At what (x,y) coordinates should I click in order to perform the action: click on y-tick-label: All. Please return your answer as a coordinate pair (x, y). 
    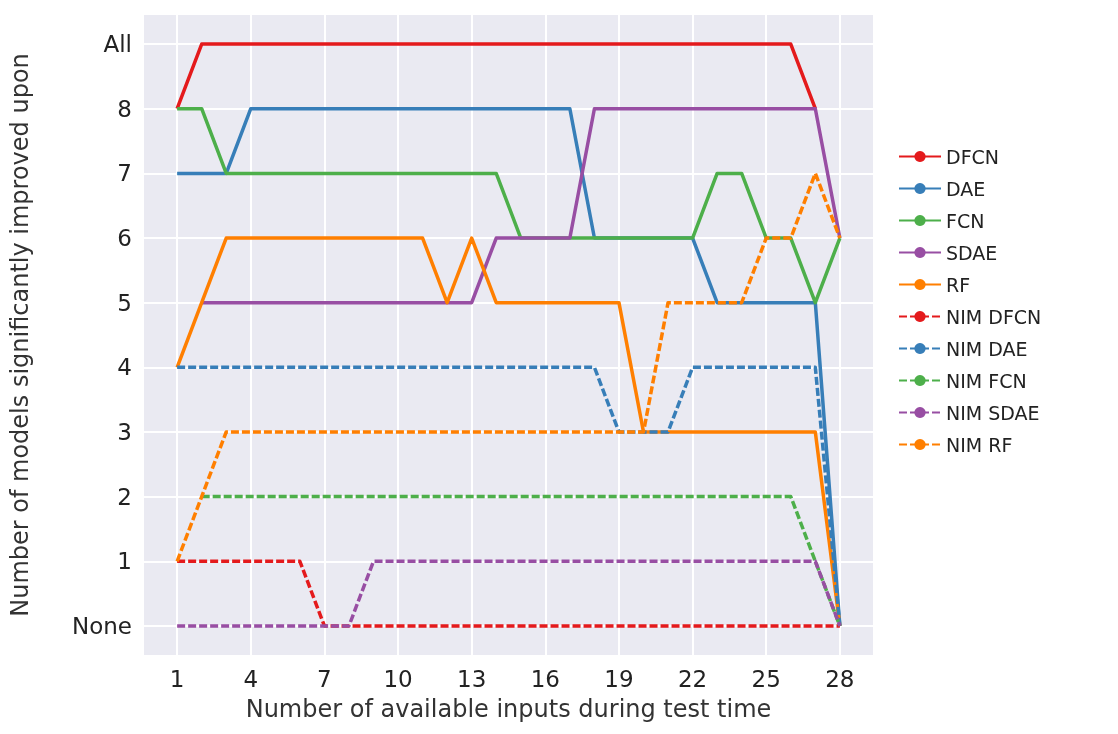
    Looking at the image, I should click on (117, 44).